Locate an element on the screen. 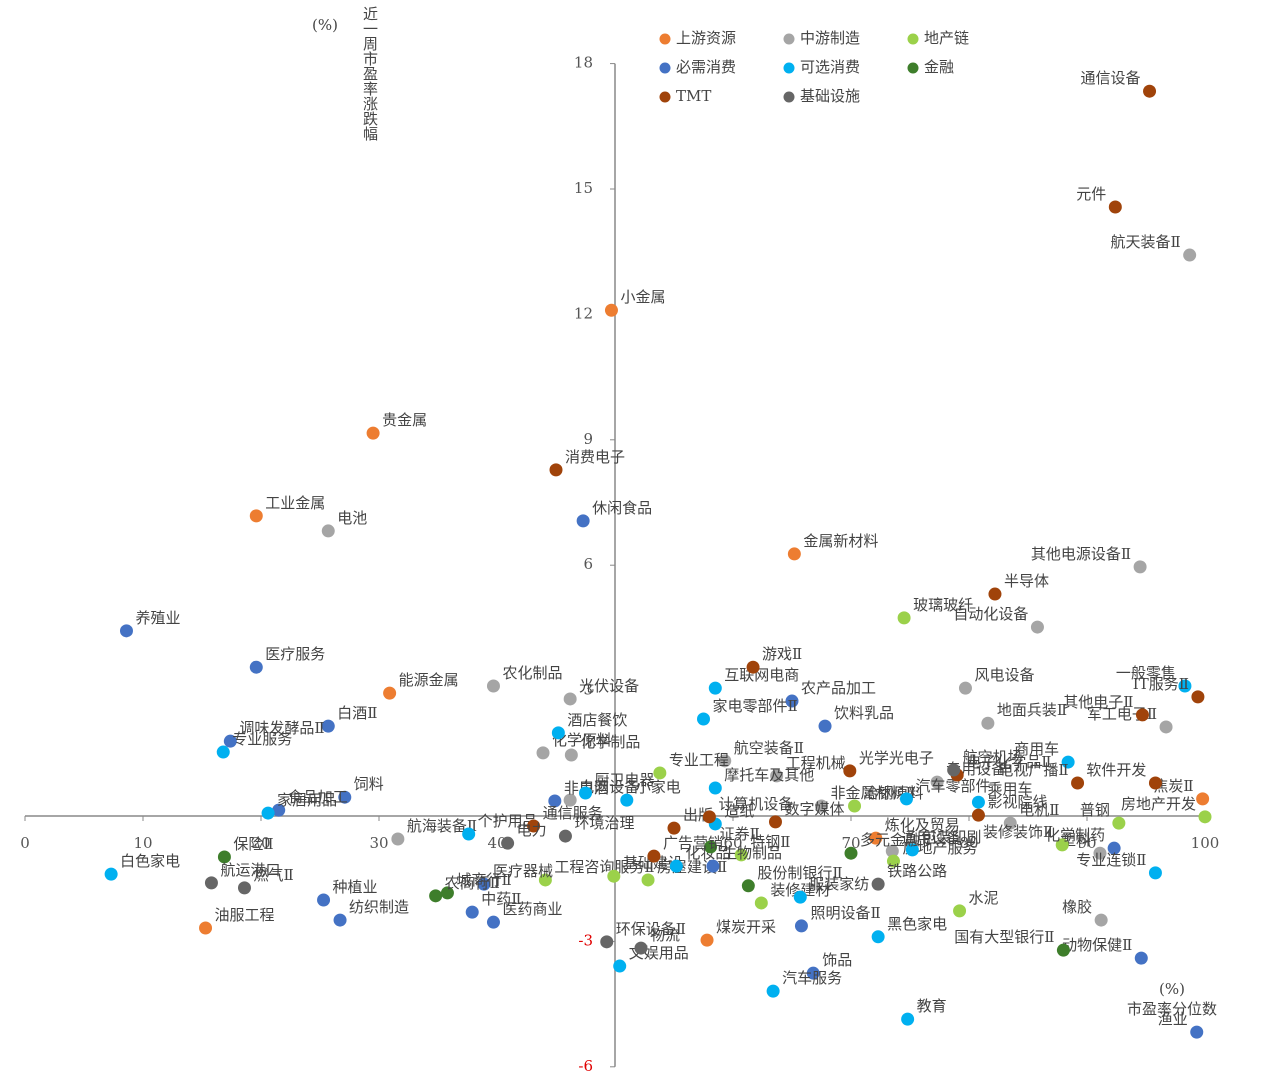 This screenshot has height=1077, width=1263. point-label: 通信服务 is located at coordinates (573, 813).